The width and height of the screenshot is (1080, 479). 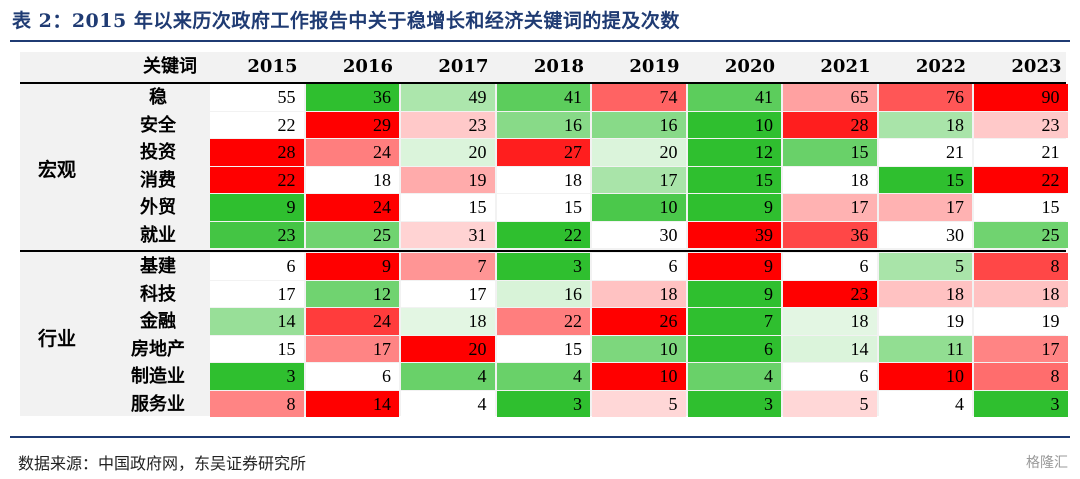 What do you see at coordinates (543, 83) in the screenshot?
I see `header-rule` at bounding box center [543, 83].